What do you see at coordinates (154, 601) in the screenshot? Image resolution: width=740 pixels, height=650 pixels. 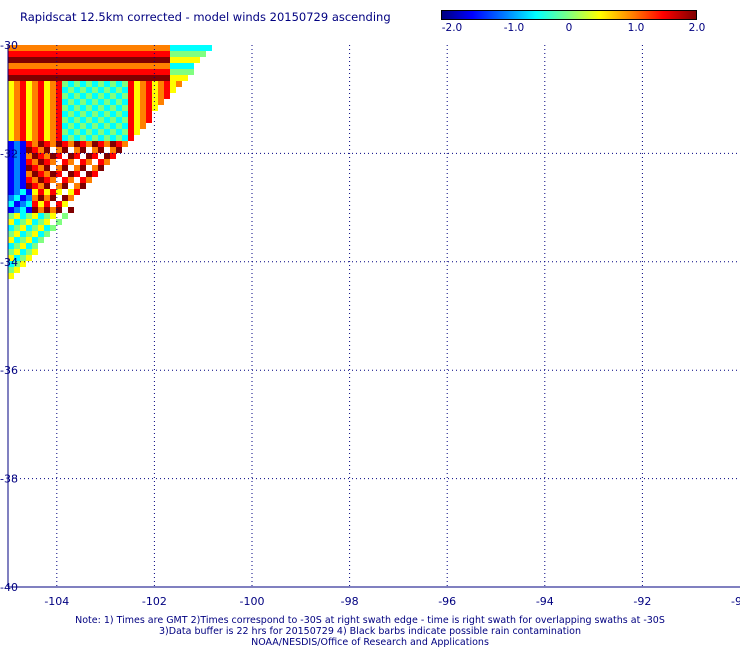 I see `longitude-tick-label: -102` at bounding box center [154, 601].